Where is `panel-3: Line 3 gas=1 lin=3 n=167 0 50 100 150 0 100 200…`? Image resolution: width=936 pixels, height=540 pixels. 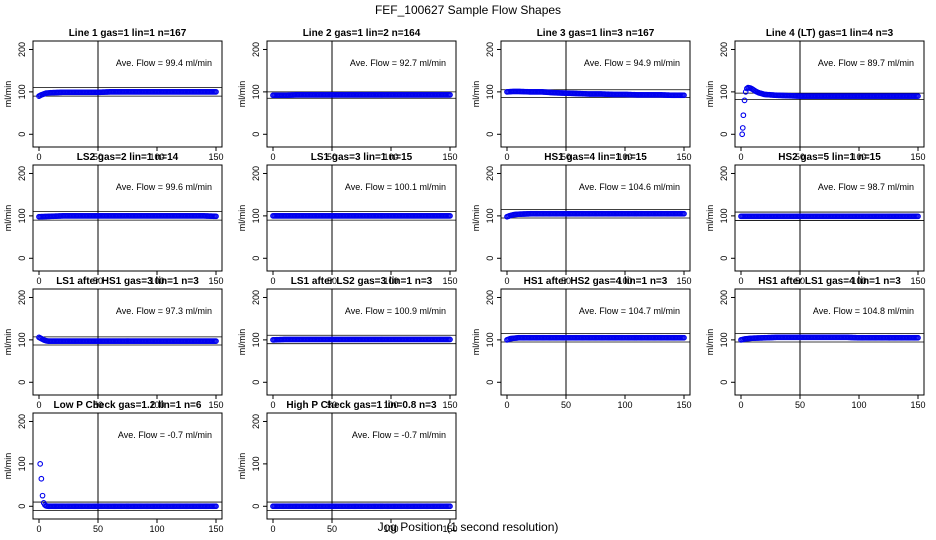
panel-3: Line 3 gas=1 lin=3 n=167 0 50 100 150 0 100 200… is located at coordinates (581, 95).